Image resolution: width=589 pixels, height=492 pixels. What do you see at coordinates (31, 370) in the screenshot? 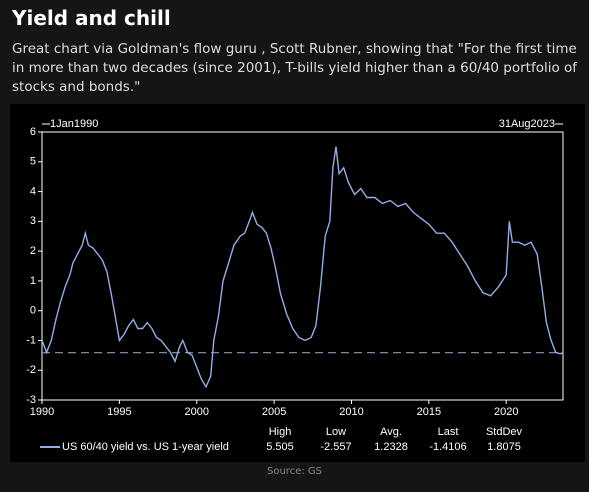
I see `y-tick-label: -2` at bounding box center [31, 370].